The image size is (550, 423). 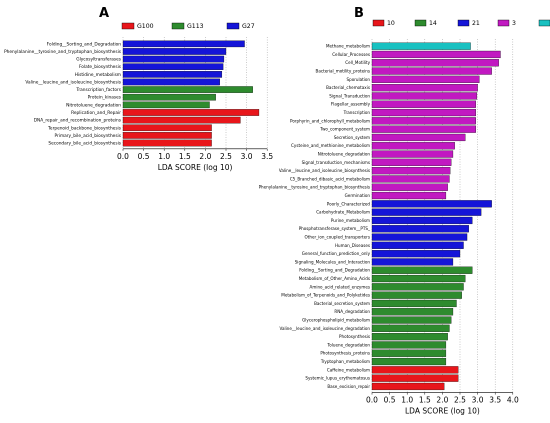 I want to click on bar-label: Amino_acid_related_enzymes, so click(x=340, y=286).